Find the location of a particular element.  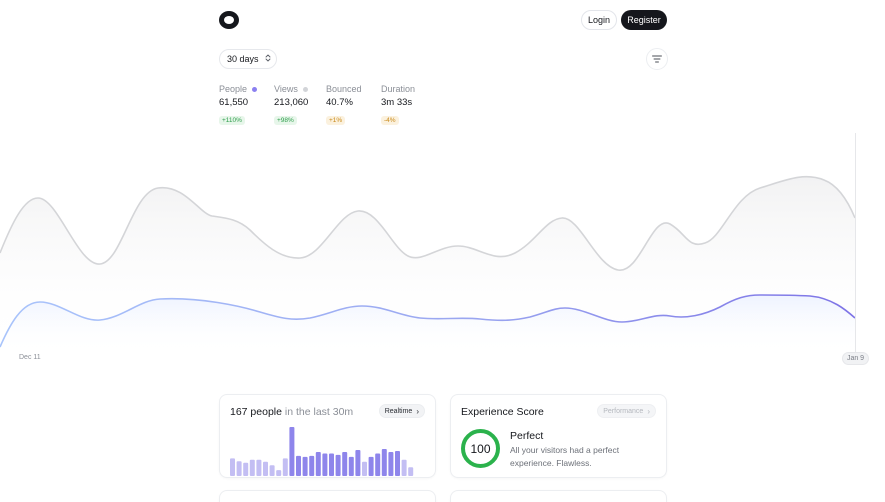

date-range-label: 30 days is located at coordinates (243, 59).